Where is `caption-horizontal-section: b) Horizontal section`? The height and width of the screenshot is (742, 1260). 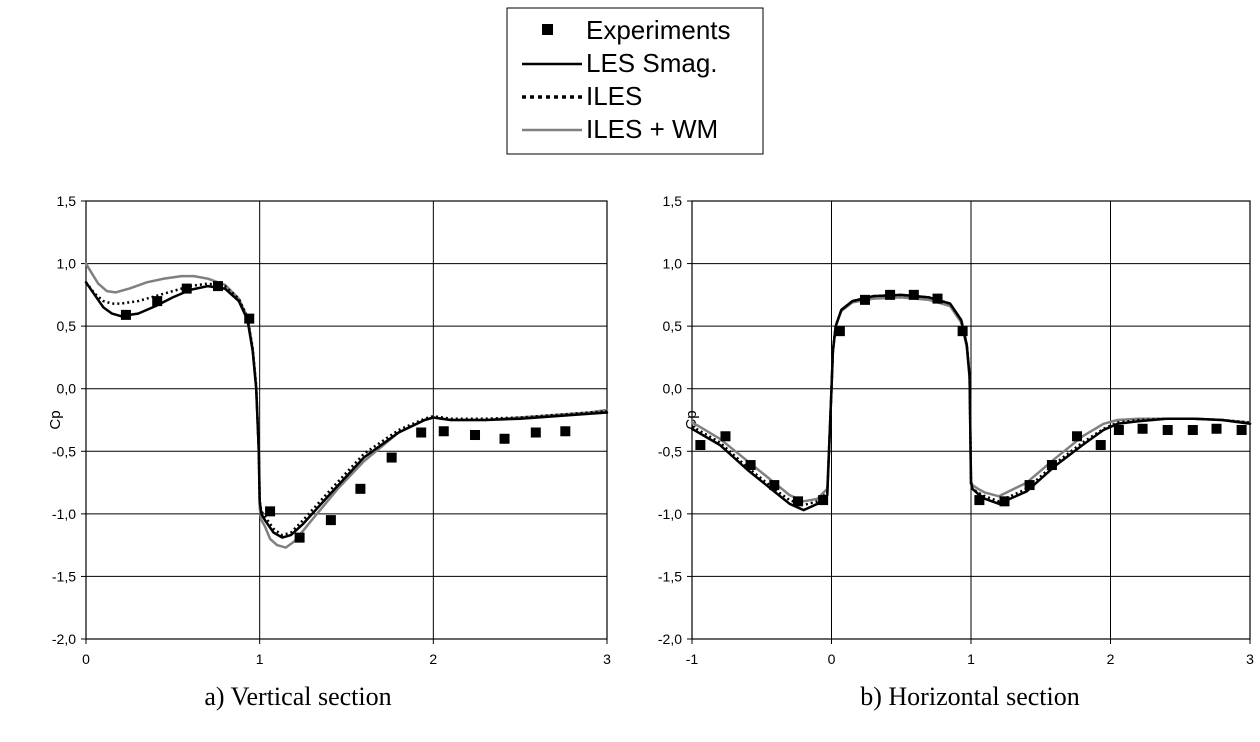
caption-horizontal-section: b) Horizontal section is located at coordinates (970, 696).